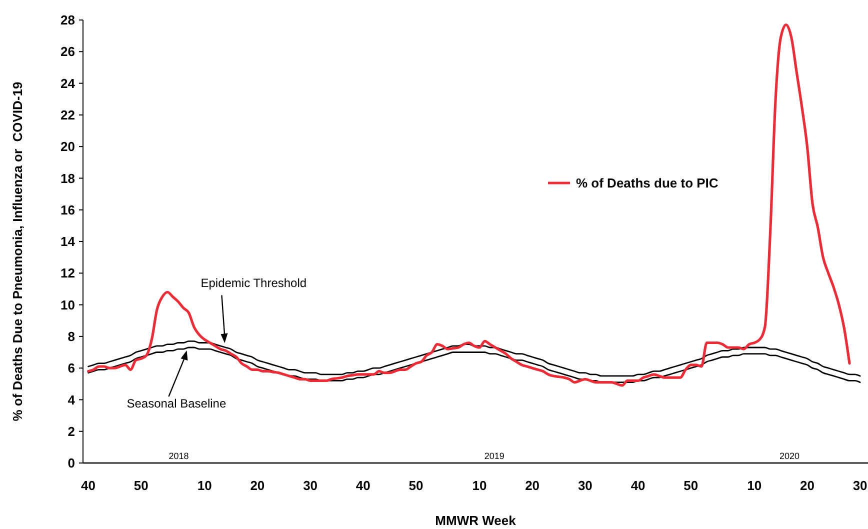  I want to click on x-axis-title: MMWR Week, so click(476, 520).